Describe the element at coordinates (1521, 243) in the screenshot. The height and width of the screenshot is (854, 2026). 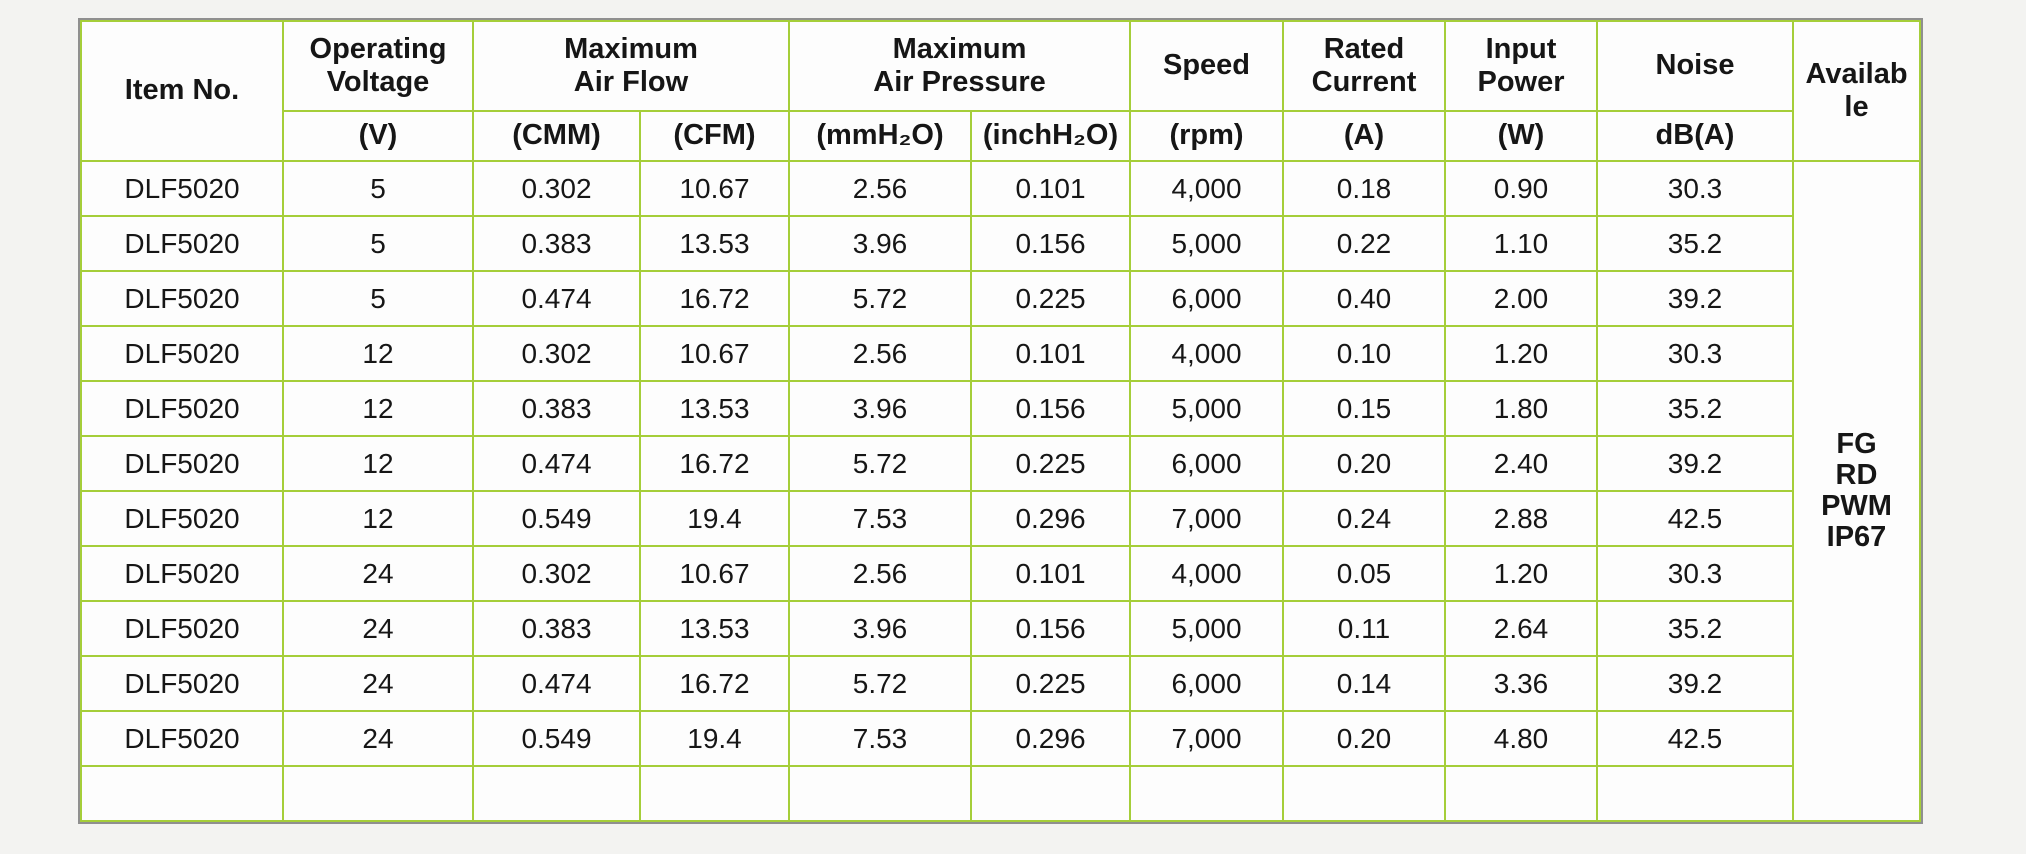
I see `cell-power: 1.10` at that location.